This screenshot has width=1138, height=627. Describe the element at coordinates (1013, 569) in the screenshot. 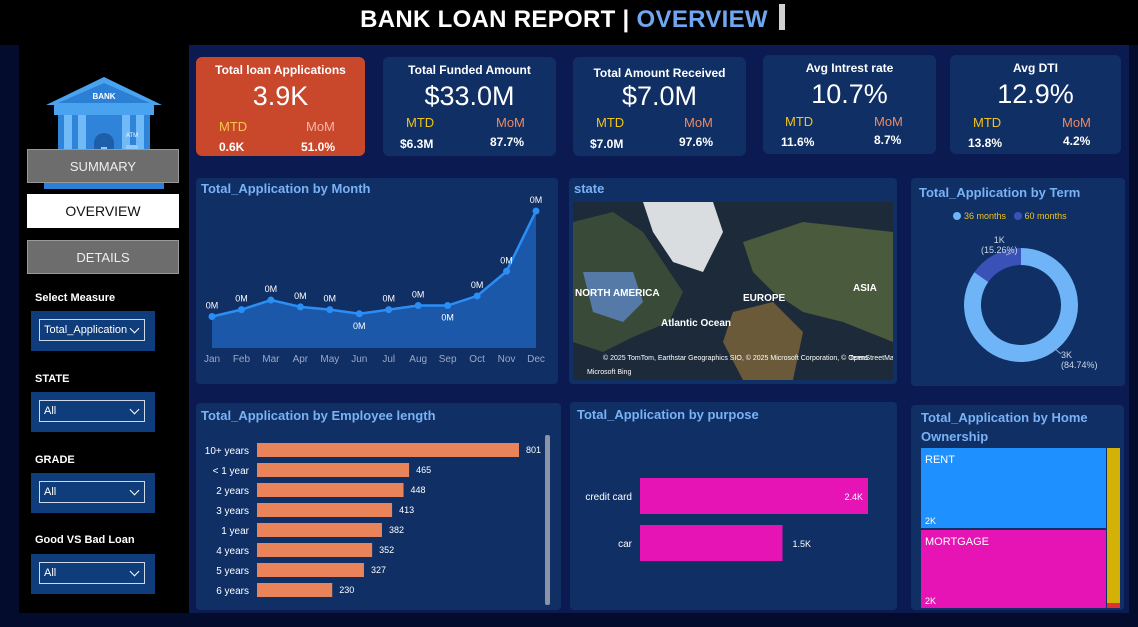

I see `treemap-mortgage: MORTGAGE 2K` at that location.